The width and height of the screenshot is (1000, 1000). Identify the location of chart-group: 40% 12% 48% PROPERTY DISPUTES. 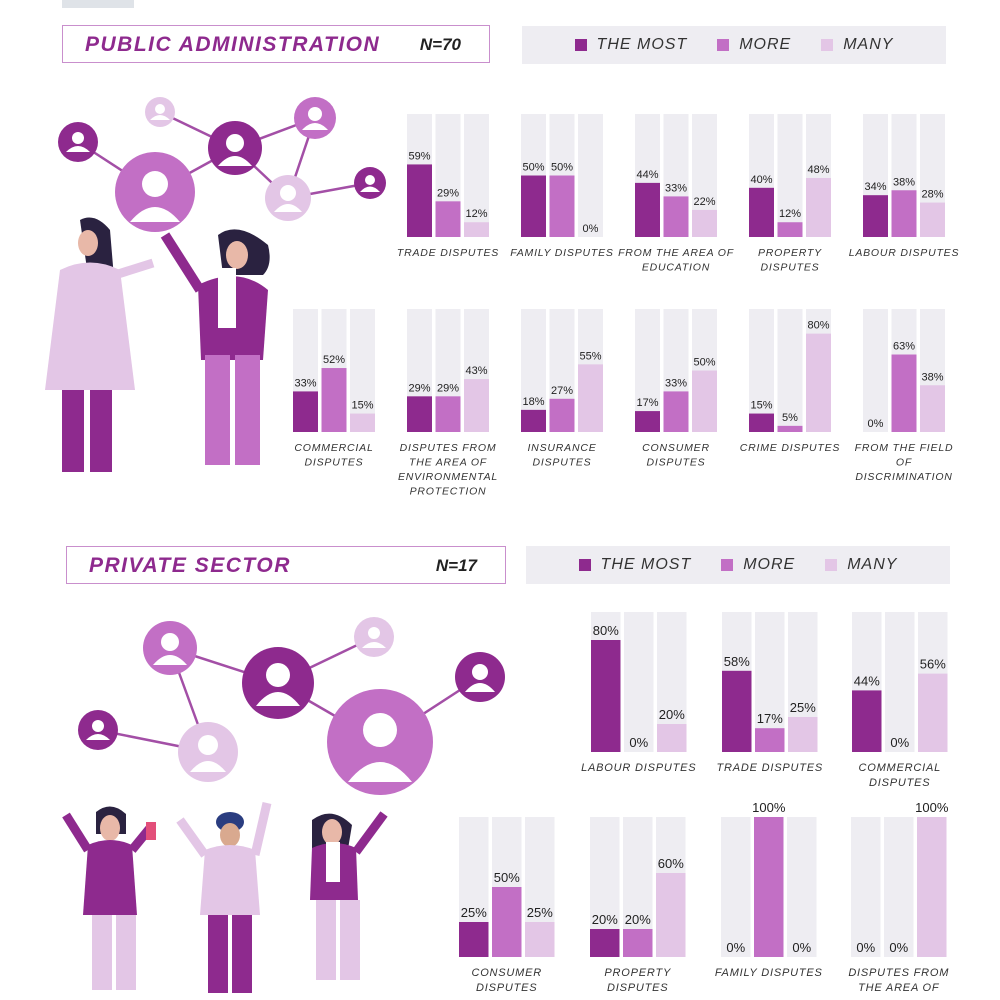
(790, 194).